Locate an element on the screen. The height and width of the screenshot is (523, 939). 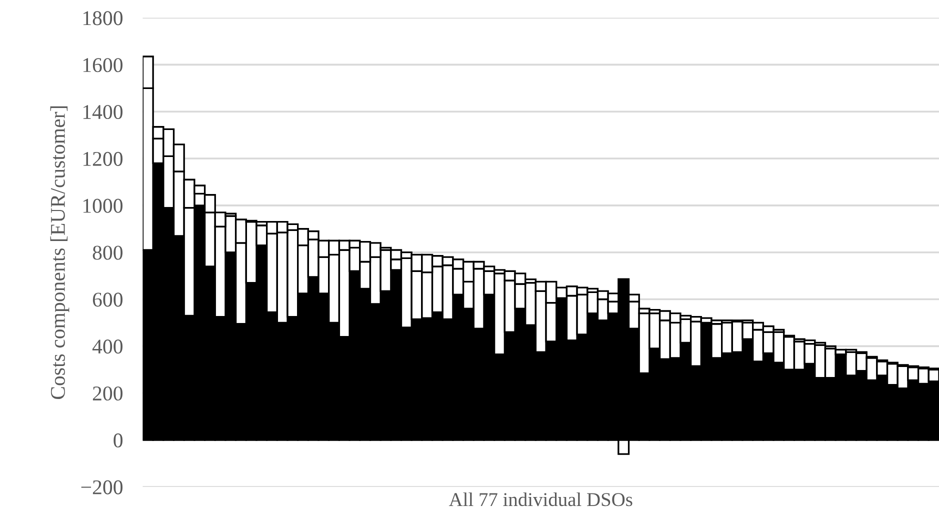
y-tick-label: 200 is located at coordinates (107, 393).